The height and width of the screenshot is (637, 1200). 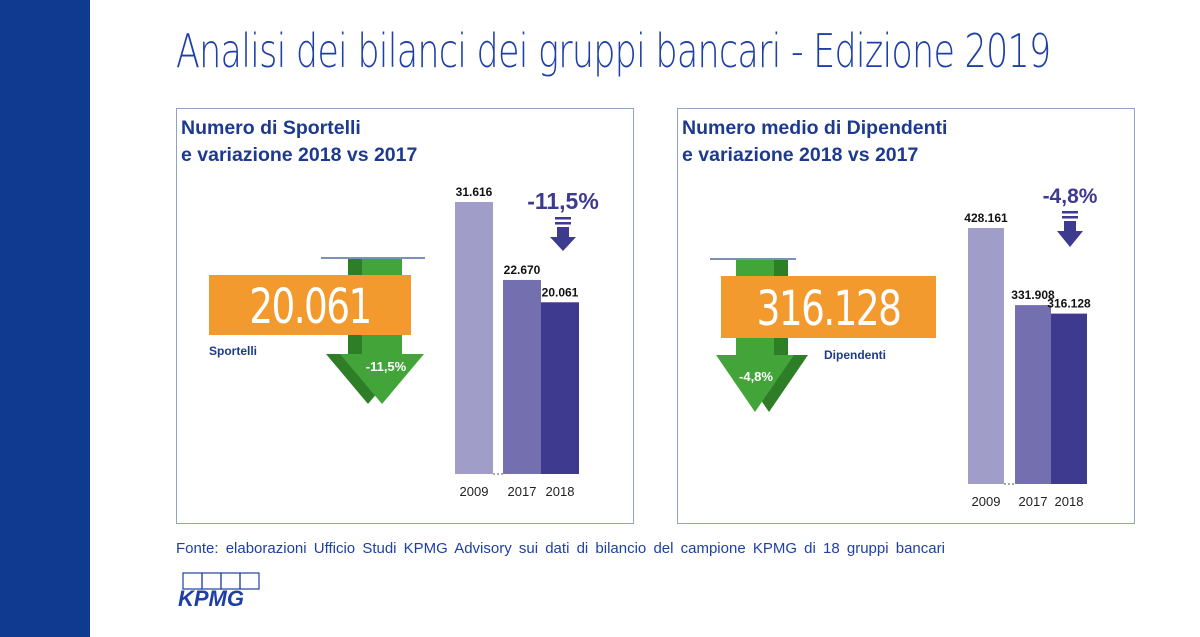 What do you see at coordinates (386, 366) in the screenshot?
I see `arrow-pct-label: -11,5%` at bounding box center [386, 366].